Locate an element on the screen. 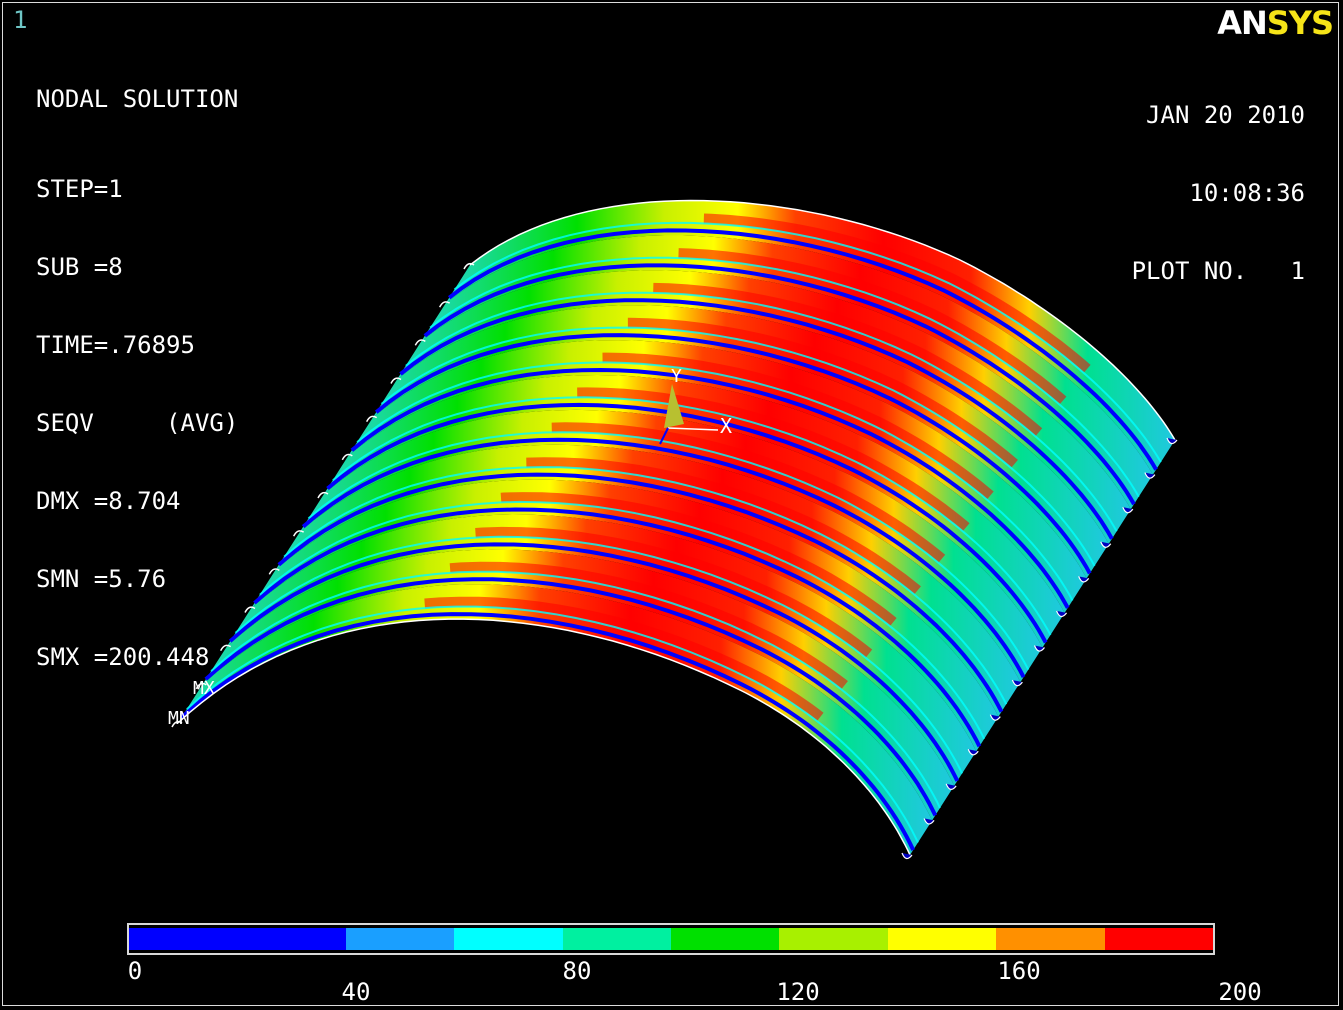 Image resolution: width=1343 pixels, height=1010 pixels. legend-tick-label: 120 is located at coordinates (798, 992).